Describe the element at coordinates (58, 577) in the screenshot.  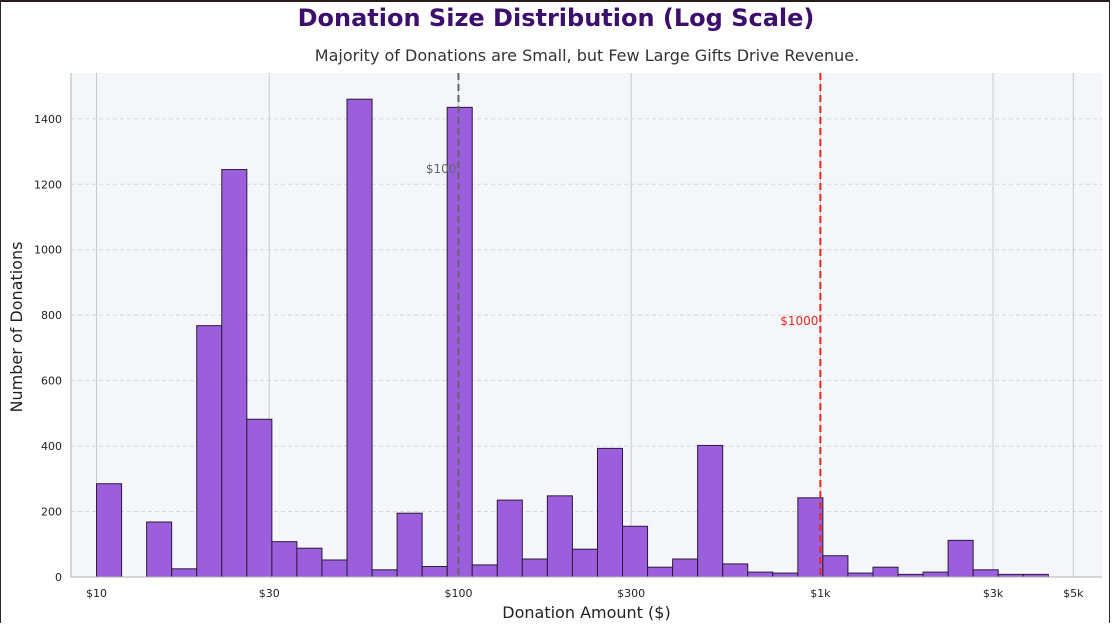
I see `y-tick-label: 0` at that location.